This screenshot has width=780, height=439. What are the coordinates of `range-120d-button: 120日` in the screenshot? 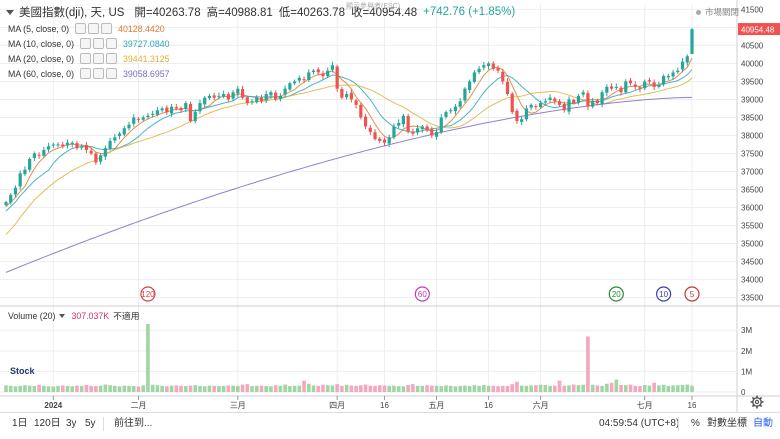 It's located at (47, 423).